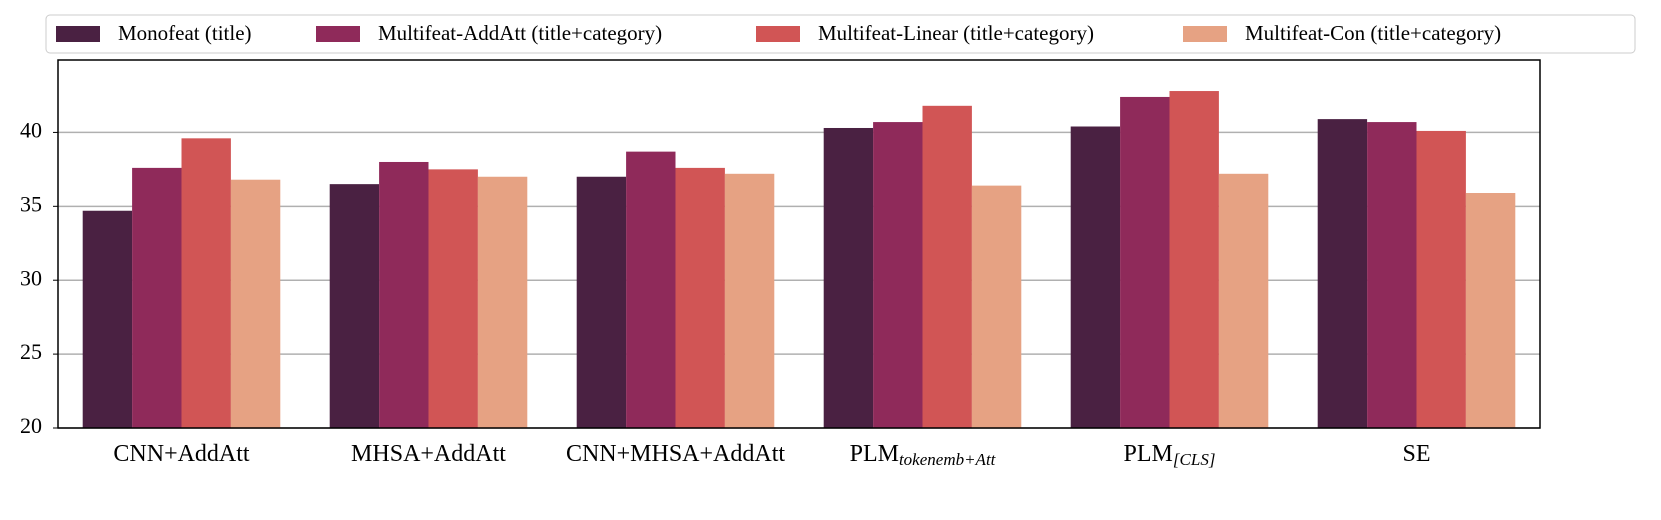 This screenshot has height=520, width=1661. I want to click on x-tick-label-main: CNN+MHSA+AddAtt, so click(675, 454).